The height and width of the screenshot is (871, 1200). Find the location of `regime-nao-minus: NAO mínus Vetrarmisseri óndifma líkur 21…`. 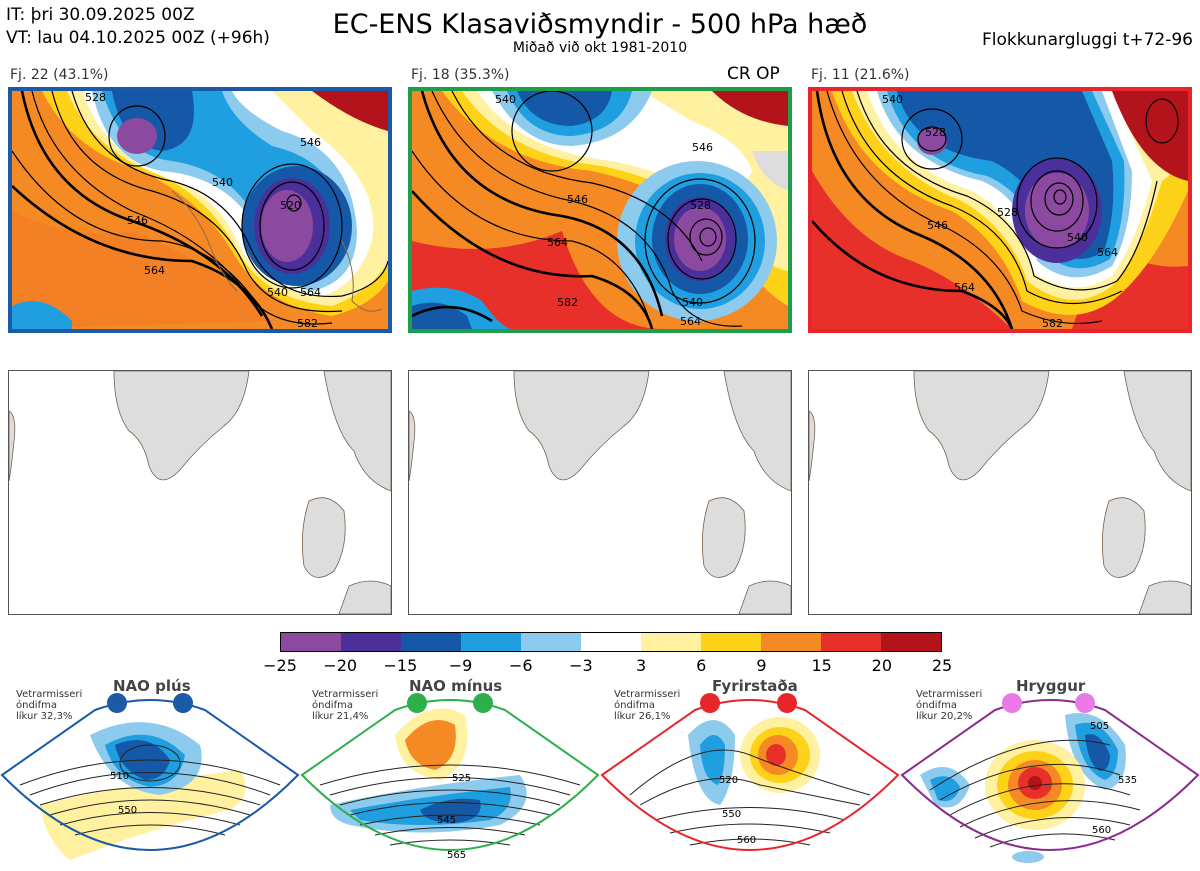

regime-nao-minus: NAO mínus Vetrarmisseri óndifma líkur 21… is located at coordinates (450, 773).